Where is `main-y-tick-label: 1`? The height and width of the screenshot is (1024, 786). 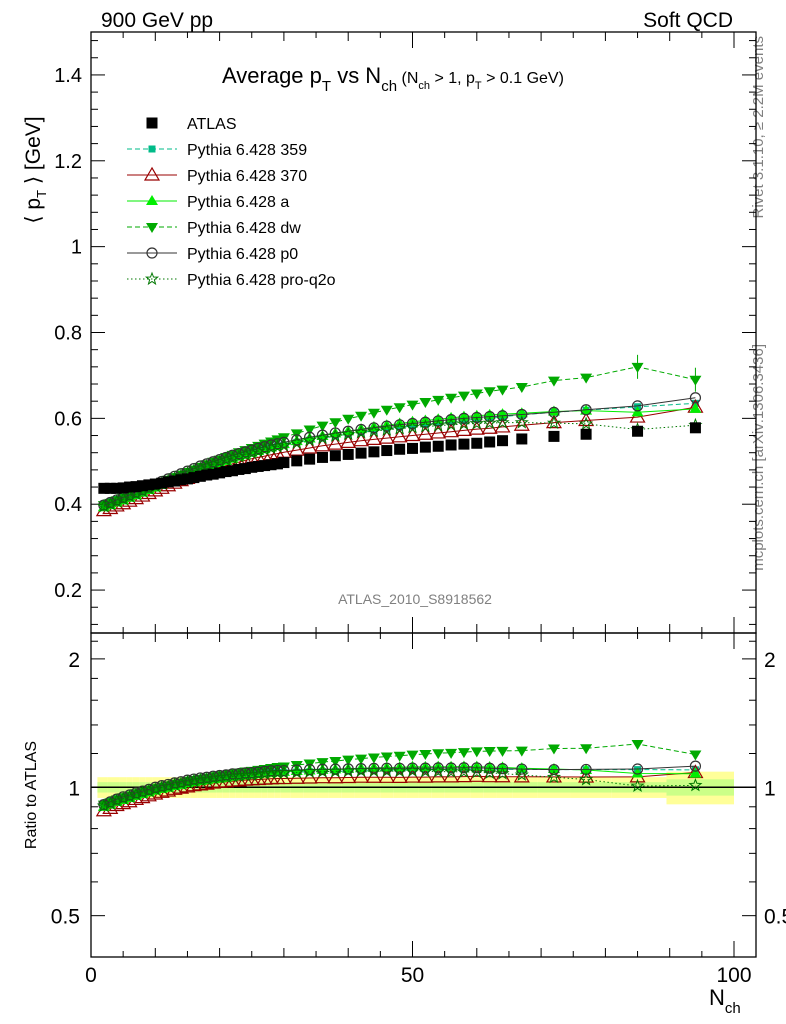 main-y-tick-label: 1 is located at coordinates (76, 248).